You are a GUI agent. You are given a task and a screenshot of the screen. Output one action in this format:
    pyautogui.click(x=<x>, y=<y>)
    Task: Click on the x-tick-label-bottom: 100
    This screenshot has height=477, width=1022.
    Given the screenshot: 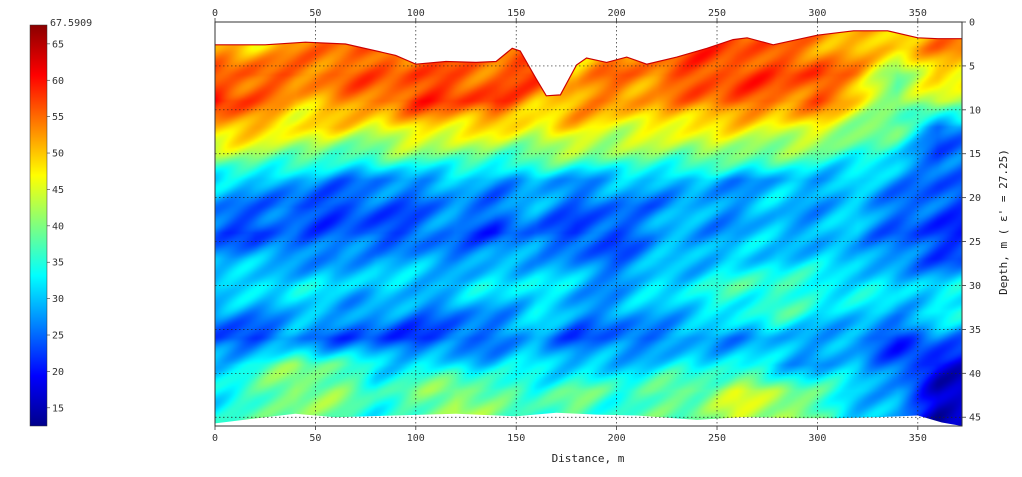 What is the action you would take?
    pyautogui.click(x=416, y=438)
    